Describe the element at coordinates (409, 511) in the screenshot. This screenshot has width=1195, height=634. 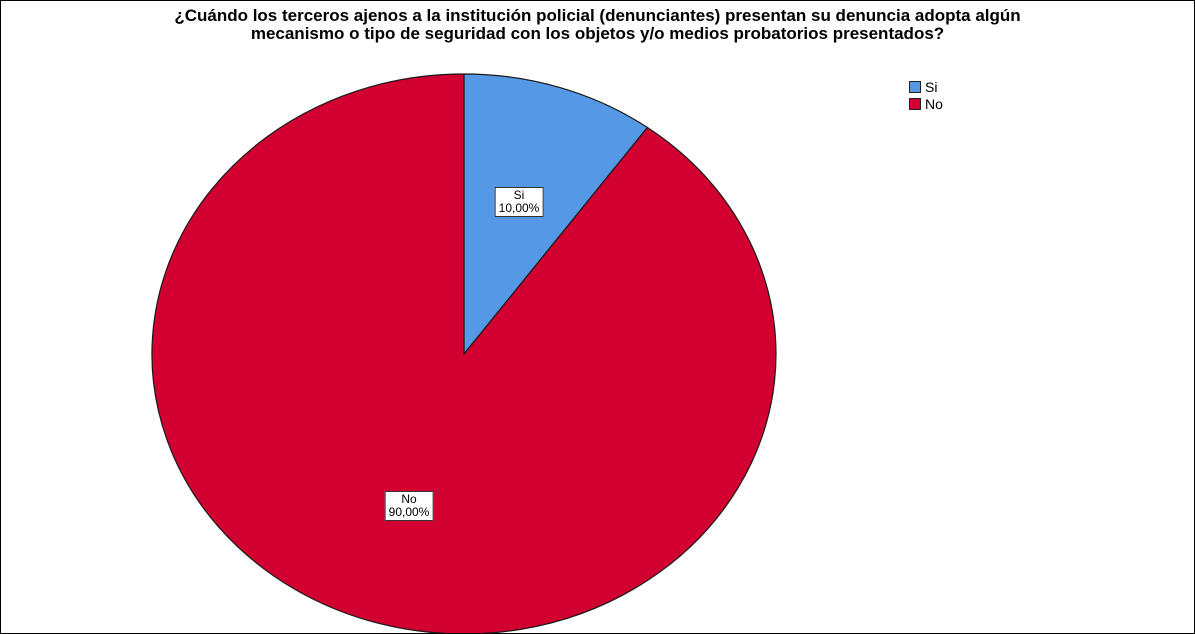
I see `data-label-no-value: 90,00%` at that location.